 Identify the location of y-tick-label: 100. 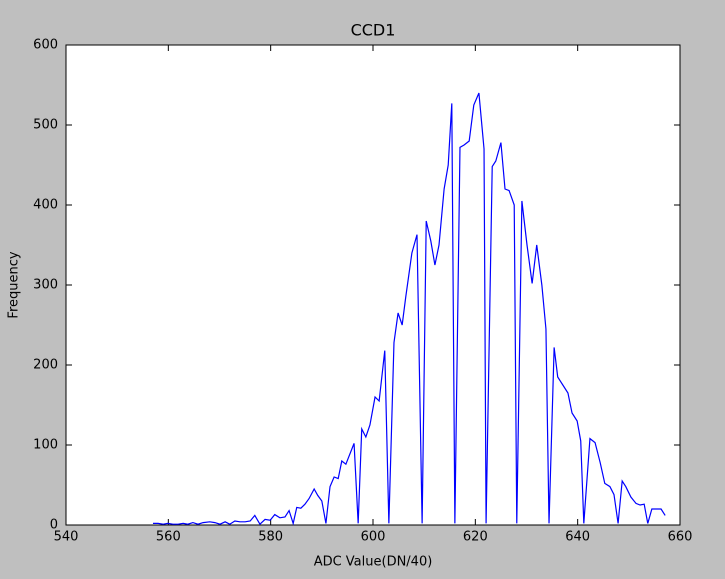
(45, 445).